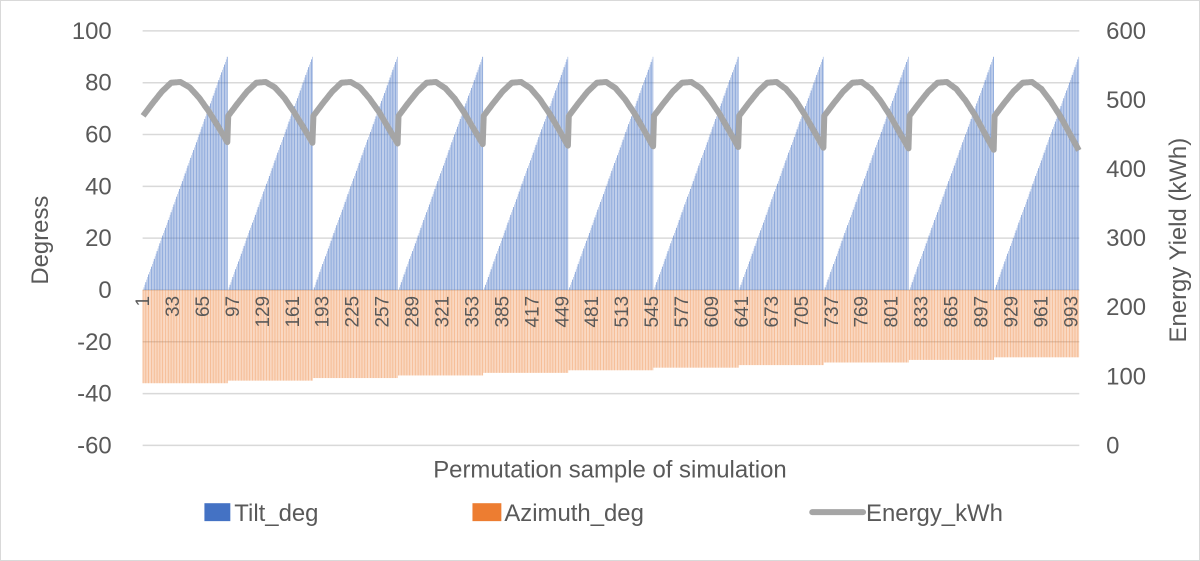  Describe the element at coordinates (1126, 31) in the screenshot. I see `right-y-tick-label: 600` at that location.